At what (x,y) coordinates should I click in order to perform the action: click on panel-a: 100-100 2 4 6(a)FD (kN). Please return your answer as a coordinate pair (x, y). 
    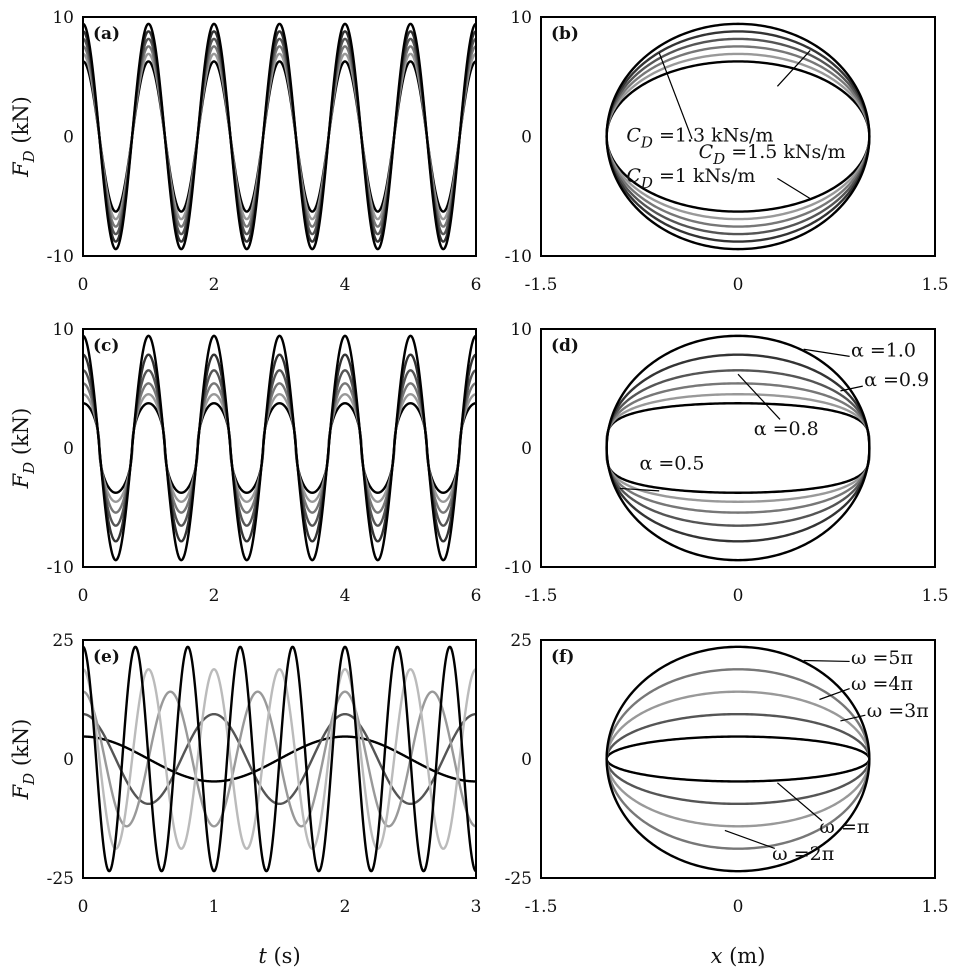
    Looking at the image, I should click on (245, 151).